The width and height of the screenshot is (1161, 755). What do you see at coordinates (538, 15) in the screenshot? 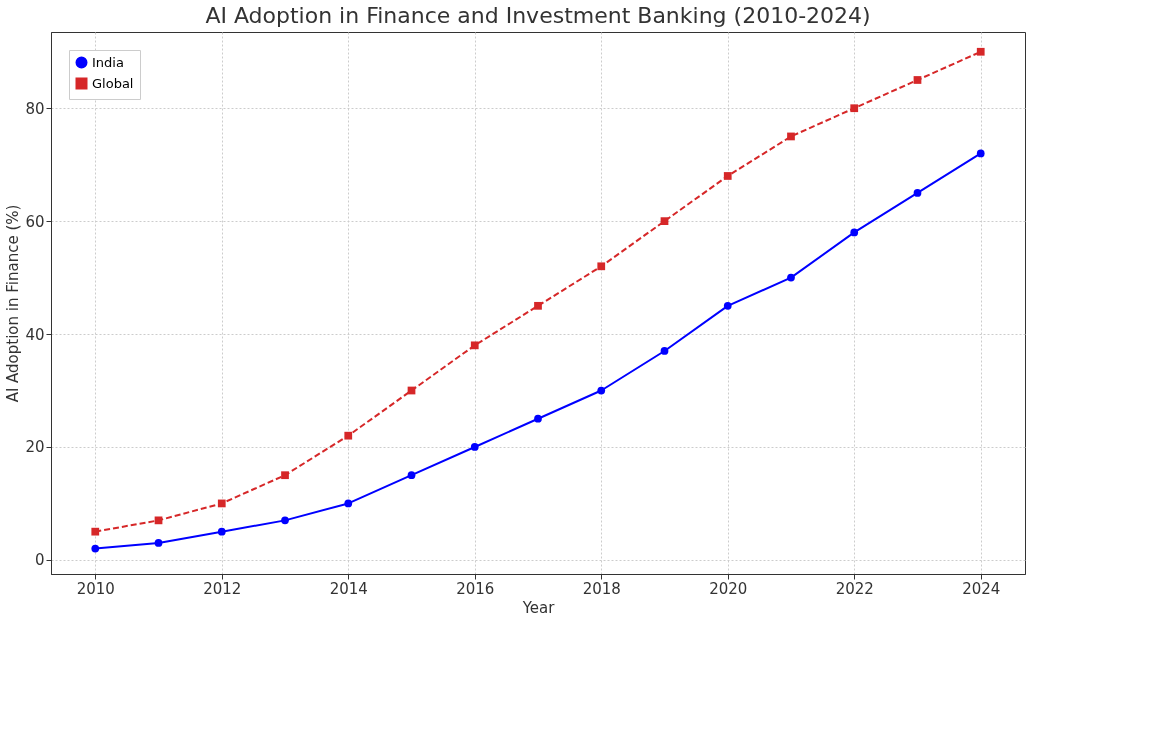
I see `chart-title: AI Adoption in Finance and Investment Banking (2010-2024)` at bounding box center [538, 15].